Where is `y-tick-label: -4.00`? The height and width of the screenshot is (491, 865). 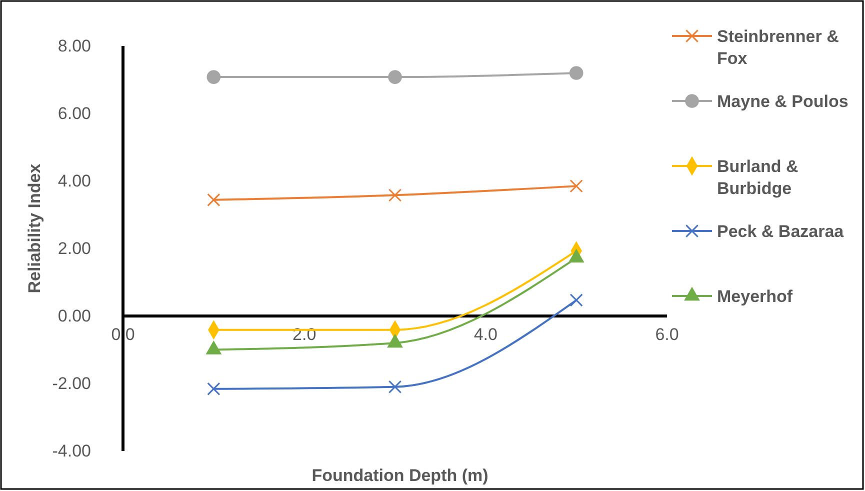
y-tick-label: -4.00 is located at coordinates (71, 450).